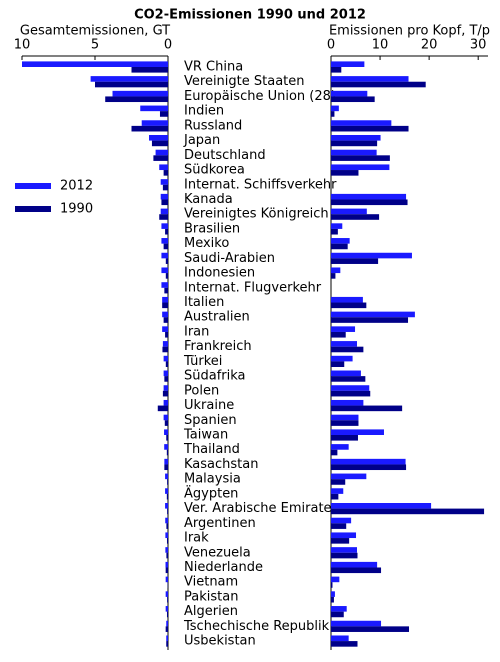 This screenshot has width=500, height=662. Describe the element at coordinates (215, 376) in the screenshot. I see `category-label: Südafrika` at that location.